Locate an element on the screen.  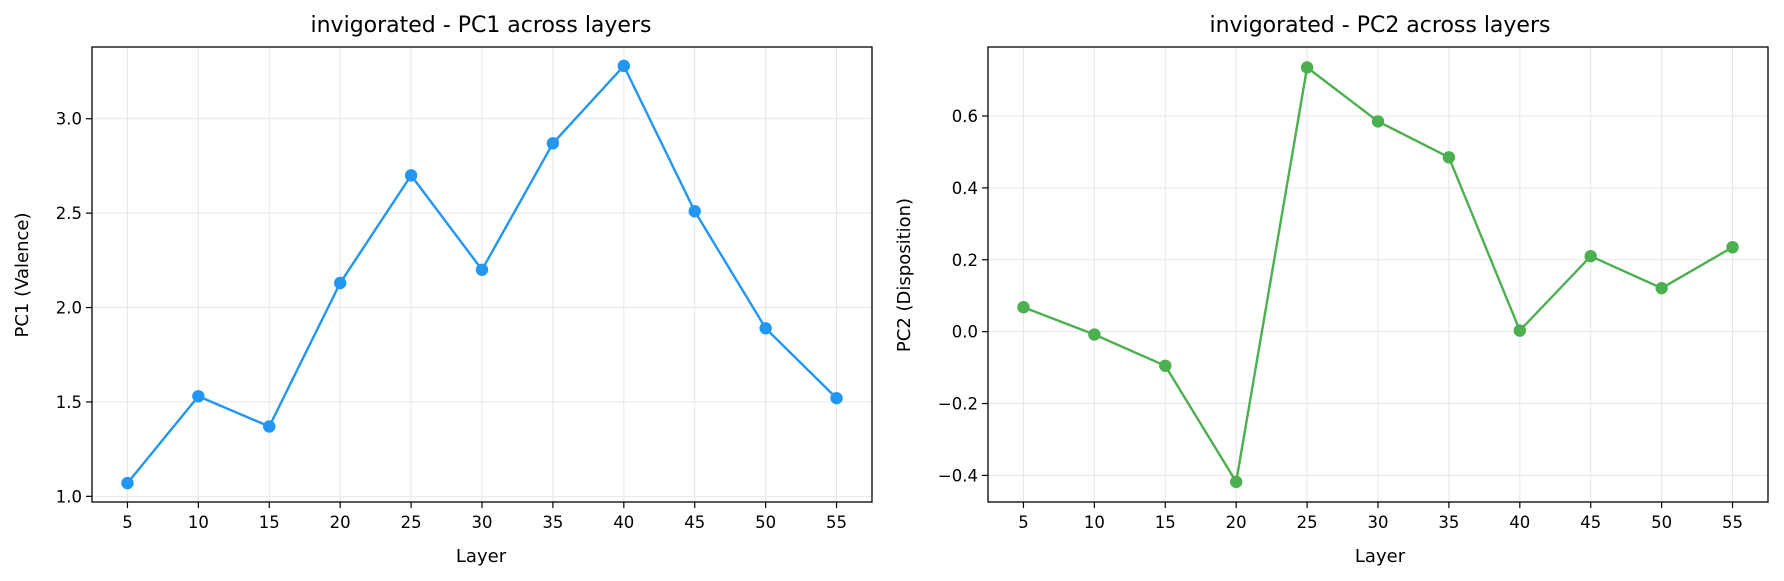
pc2-y-tick-label: 0.4 is located at coordinates (965, 188).